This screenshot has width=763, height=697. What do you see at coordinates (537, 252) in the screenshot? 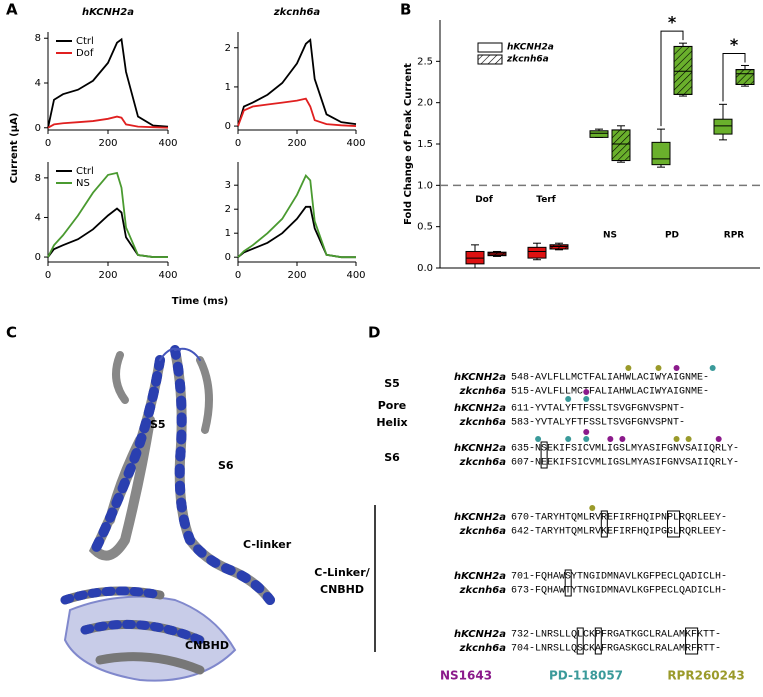
I see `box` at bounding box center [537, 252].